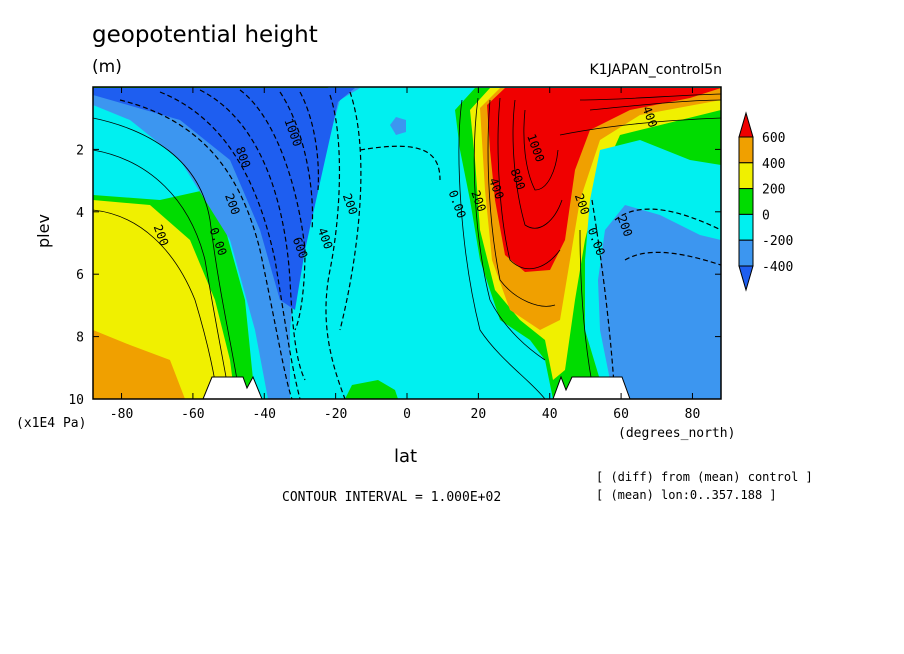 The height and width of the screenshot is (654, 904). I want to click on x-axis-label: lat, so click(406, 456).